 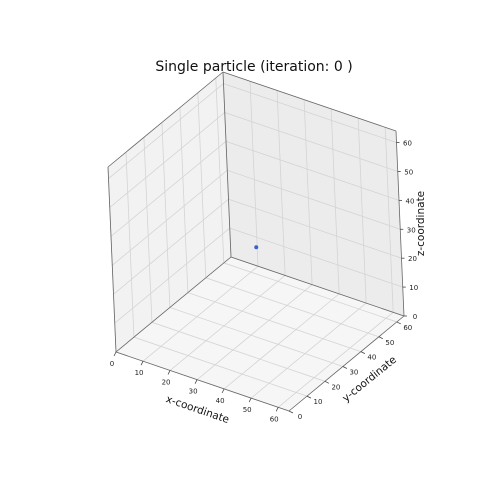 What do you see at coordinates (317, 286) in the screenshot?
I see `floor-back-edge` at bounding box center [317, 286].